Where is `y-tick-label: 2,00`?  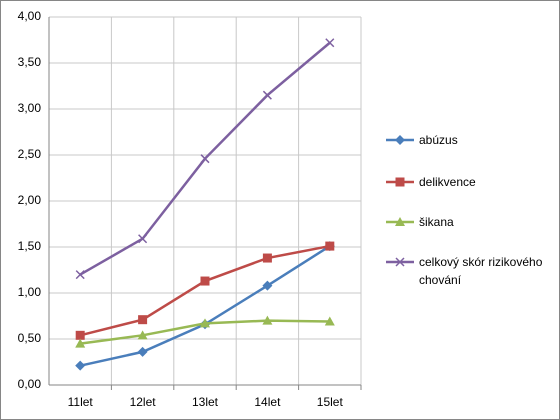 y-tick-label: 2,00 is located at coordinates (30, 200).